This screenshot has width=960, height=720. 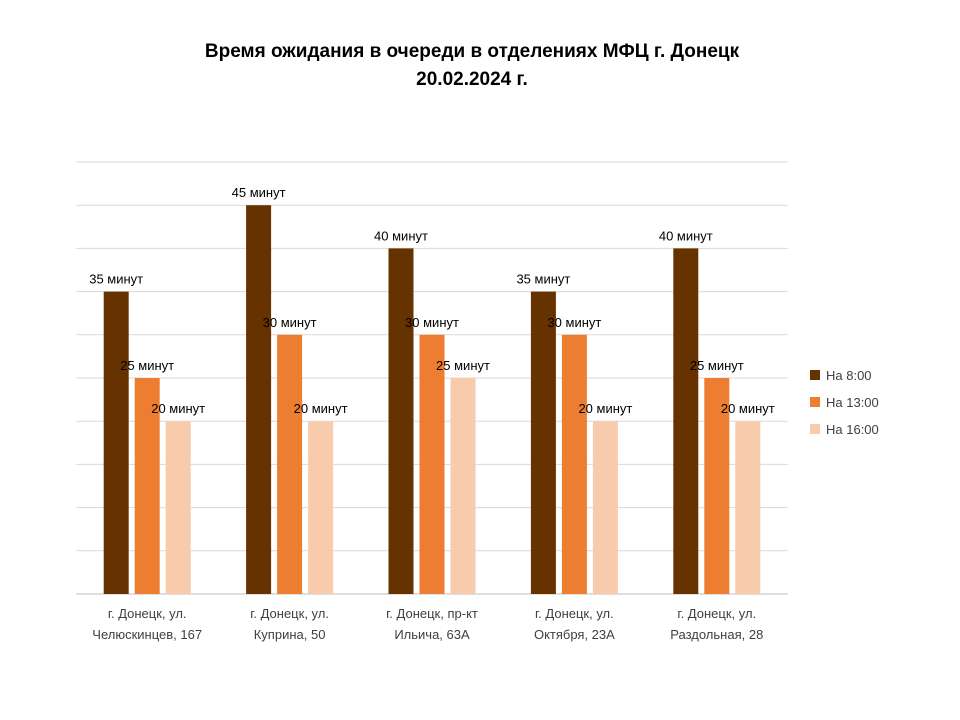 What do you see at coordinates (849, 375) in the screenshot?
I see `legend-label: На 8:00` at bounding box center [849, 375].